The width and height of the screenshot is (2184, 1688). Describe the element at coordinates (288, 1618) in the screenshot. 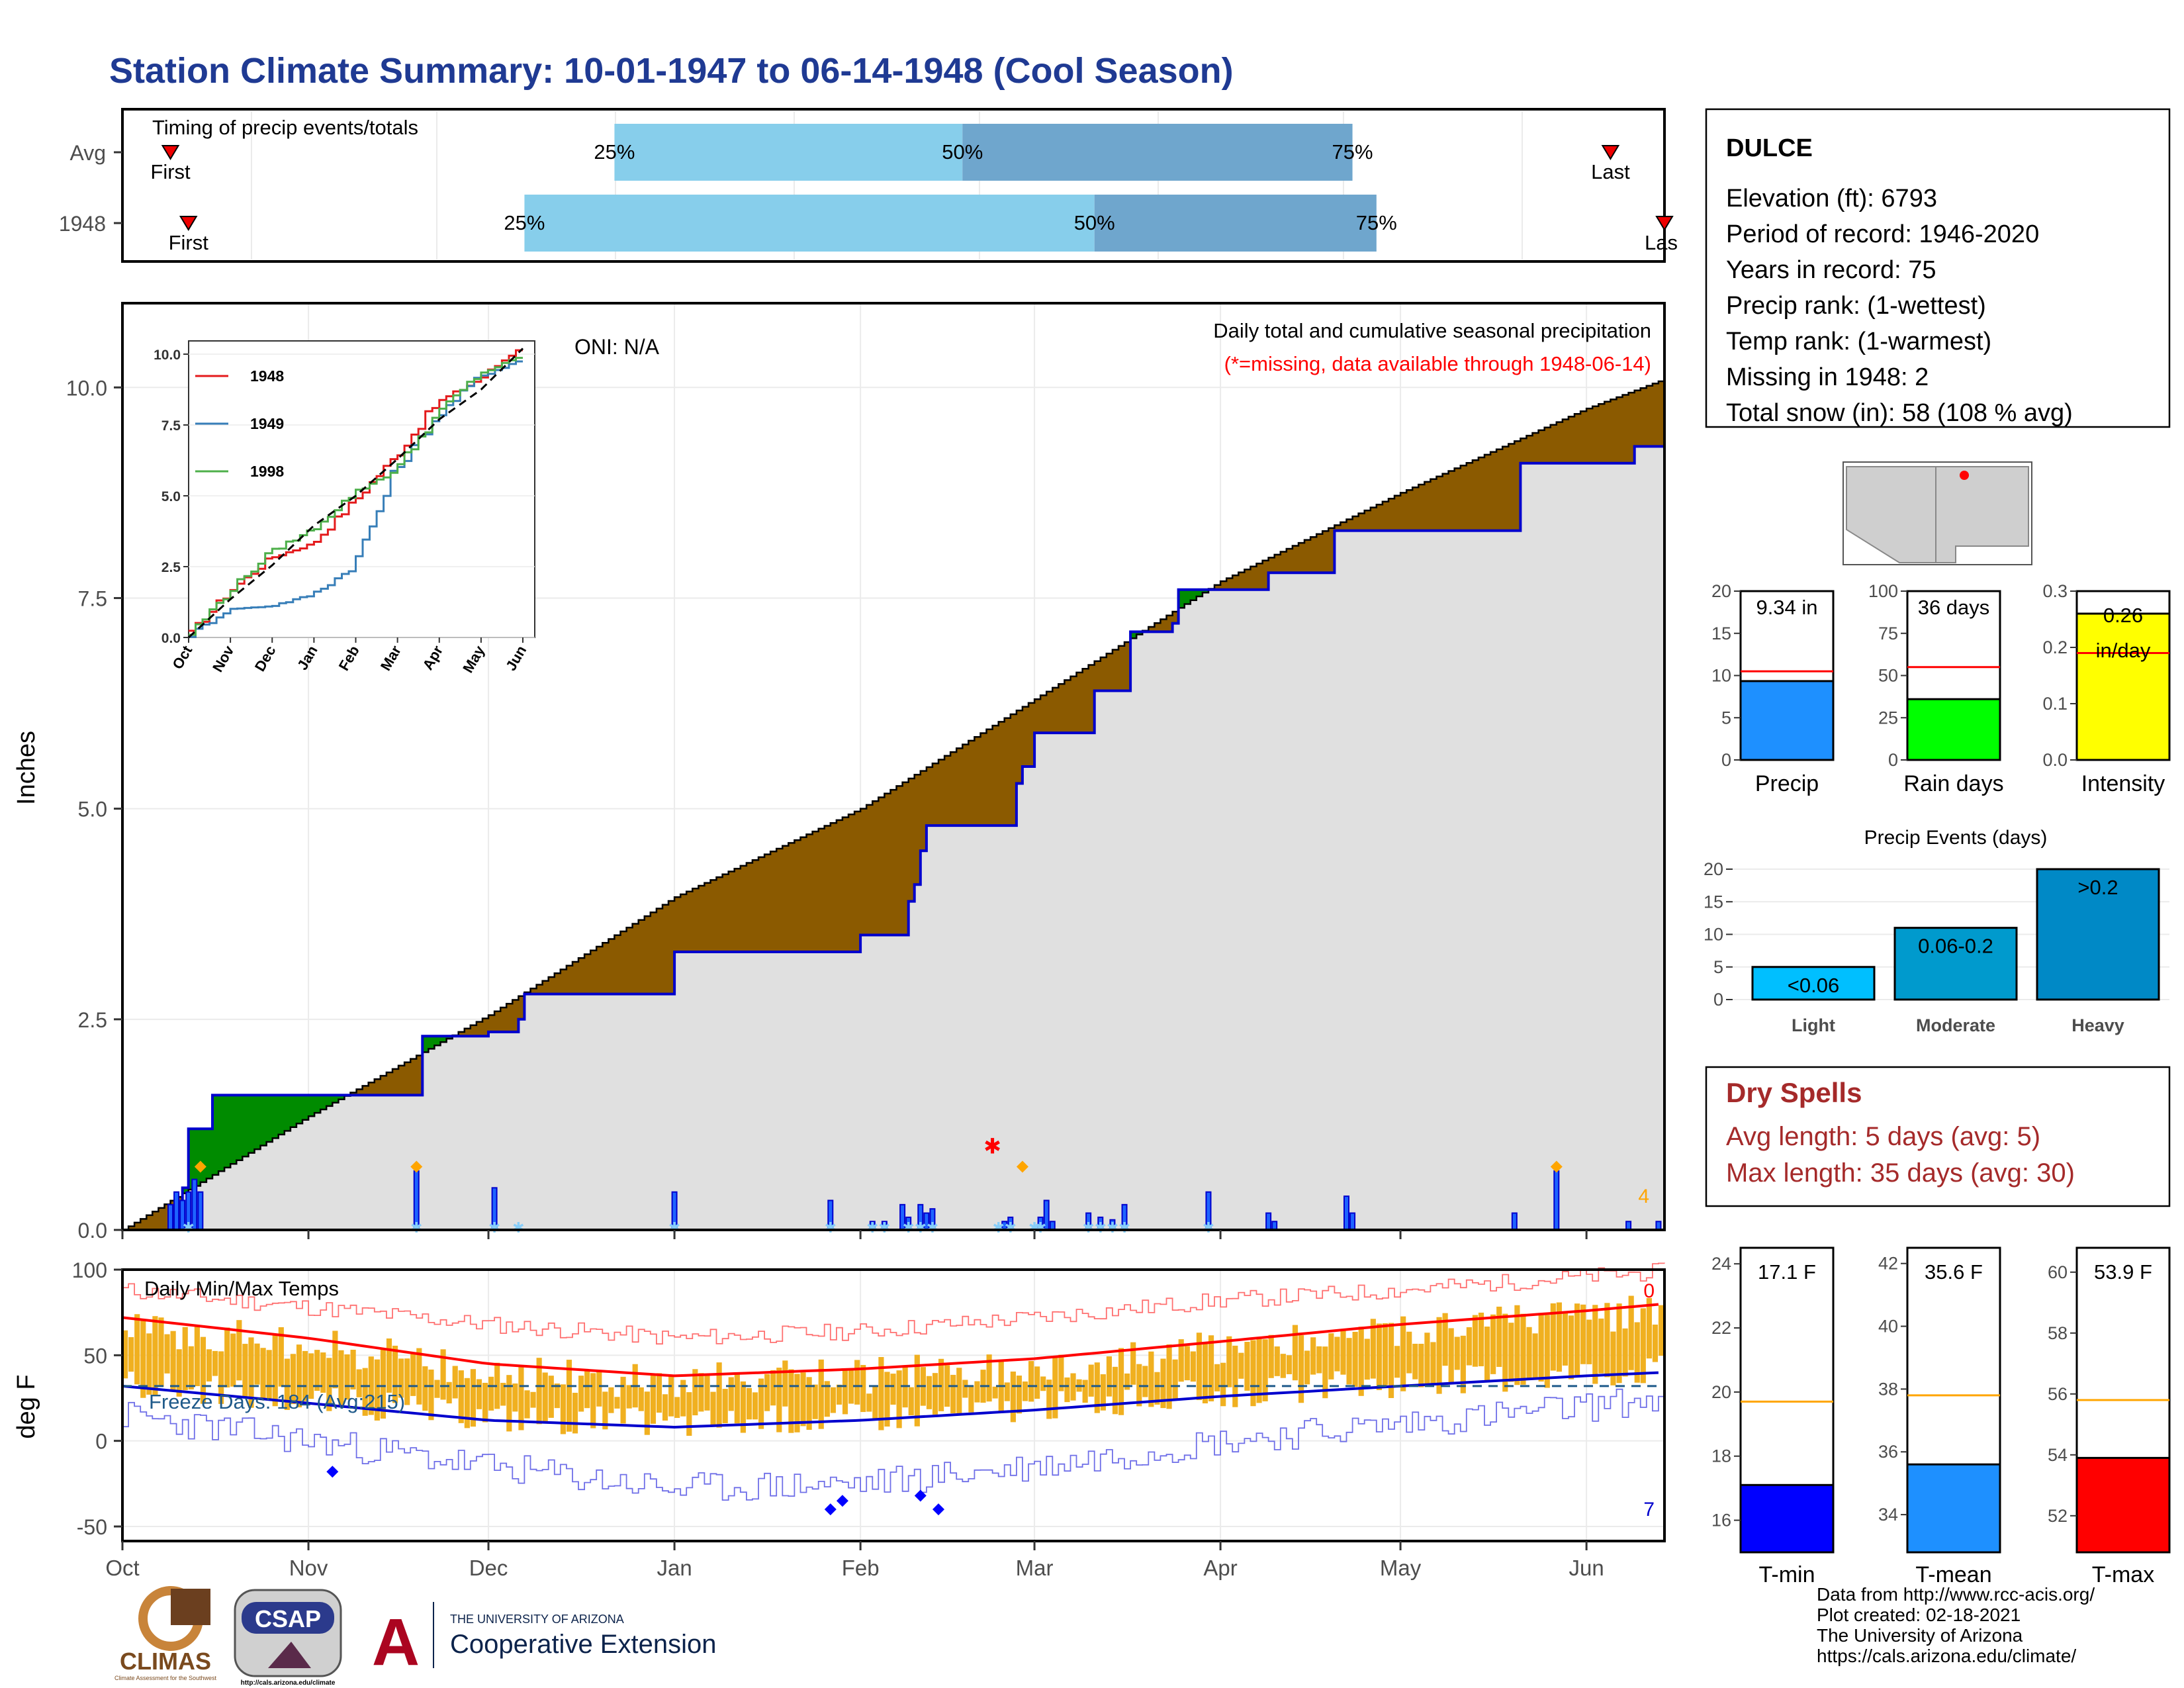

I see `csap-logo-banner` at that location.